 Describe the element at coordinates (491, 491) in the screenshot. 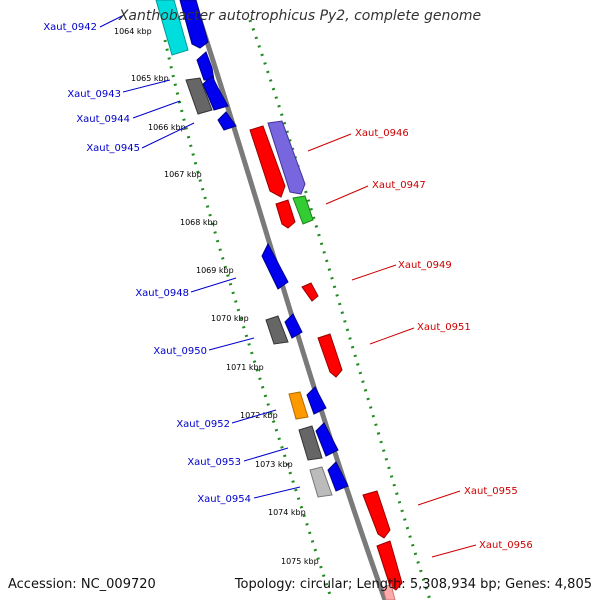

I see `gene-label: Xaut_0955` at that location.